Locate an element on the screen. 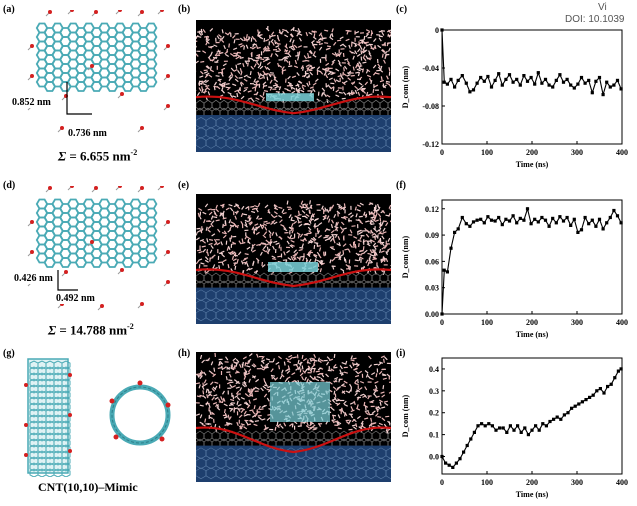  nanotube-cross-section is located at coordinates (140, 413).